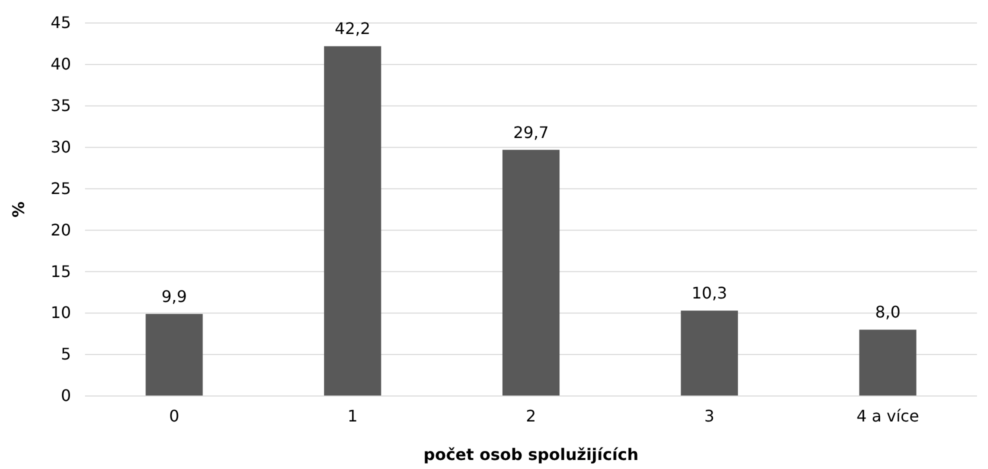 This screenshot has height=469, width=988. I want to click on y-tick-label: 25, so click(60, 188).